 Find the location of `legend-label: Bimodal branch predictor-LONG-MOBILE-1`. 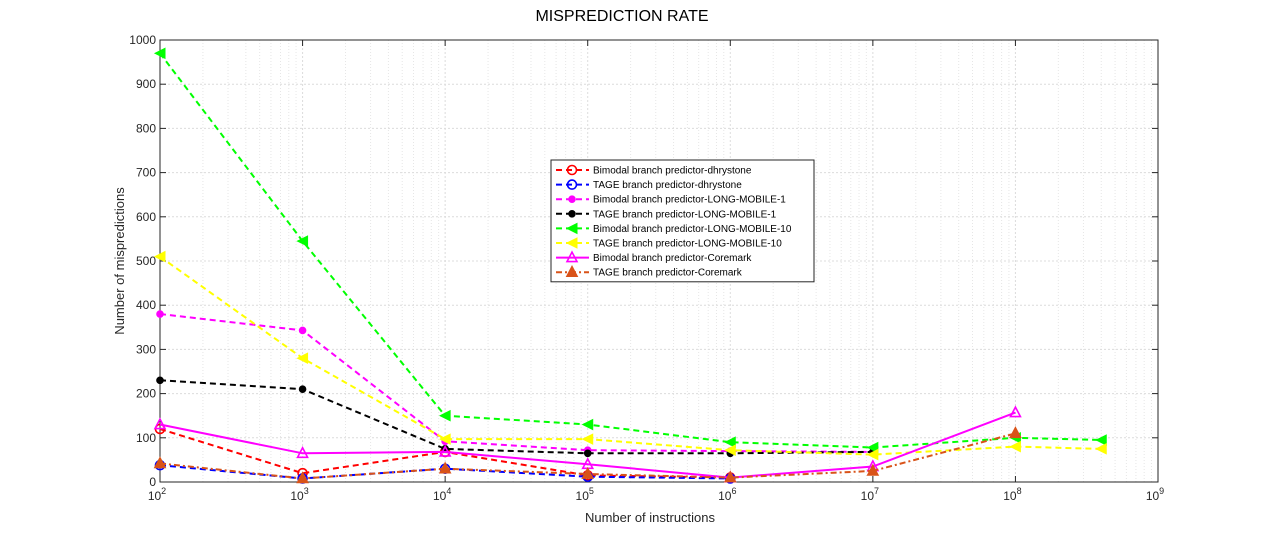

legend-label: Bimodal branch predictor-LONG-MOBILE-1 is located at coordinates (689, 200).